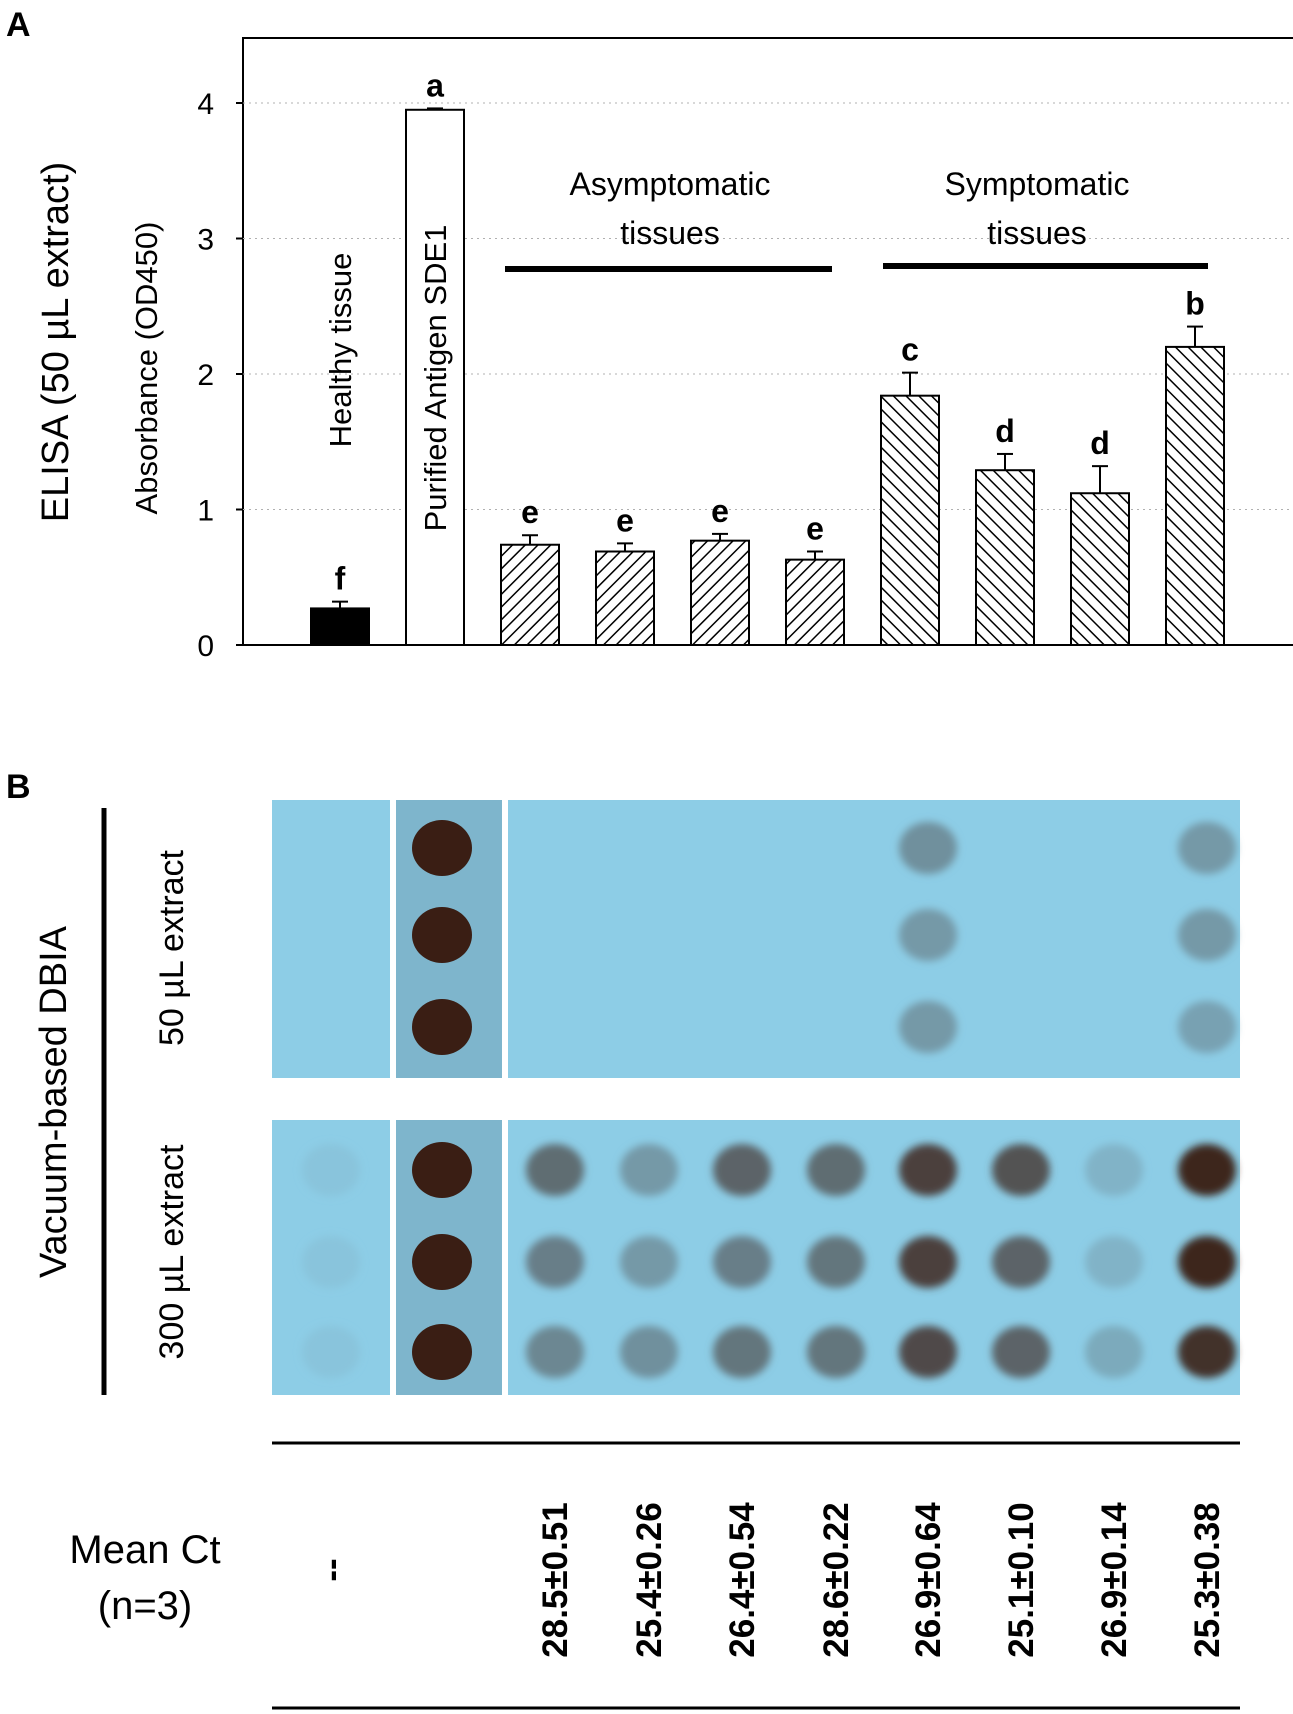 This screenshot has height=1714, width=1293. I want to click on y-axis-label-inner: Absorbance (OD450), so click(146, 368).